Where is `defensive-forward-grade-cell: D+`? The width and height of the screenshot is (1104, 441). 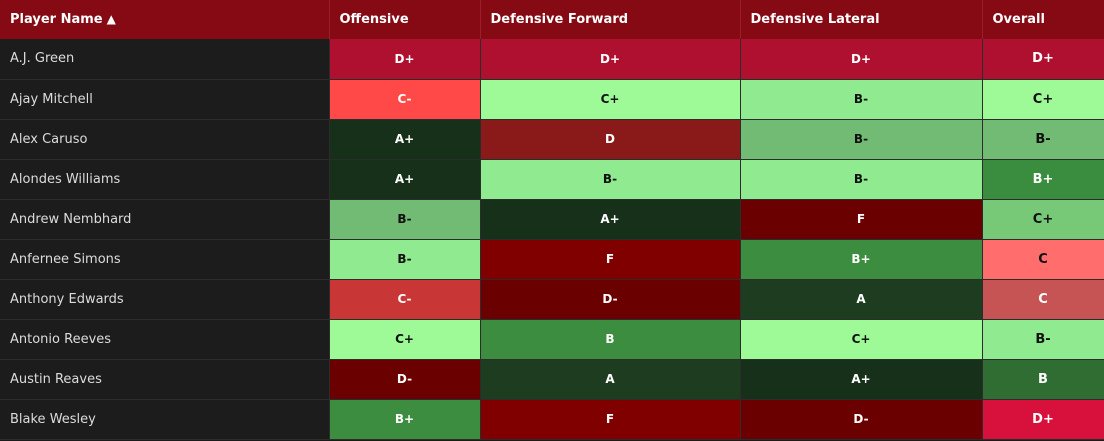
defensive-forward-grade-cell: D+ is located at coordinates (610, 59).